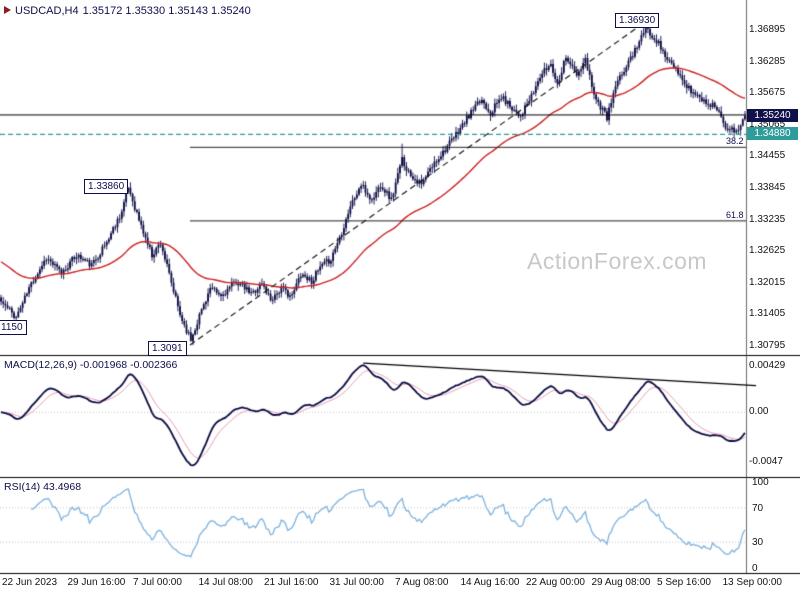 The height and width of the screenshot is (600, 800). What do you see at coordinates (767, 187) in the screenshot?
I see `price-axis-tick-label: 1.33845` at bounding box center [767, 187].